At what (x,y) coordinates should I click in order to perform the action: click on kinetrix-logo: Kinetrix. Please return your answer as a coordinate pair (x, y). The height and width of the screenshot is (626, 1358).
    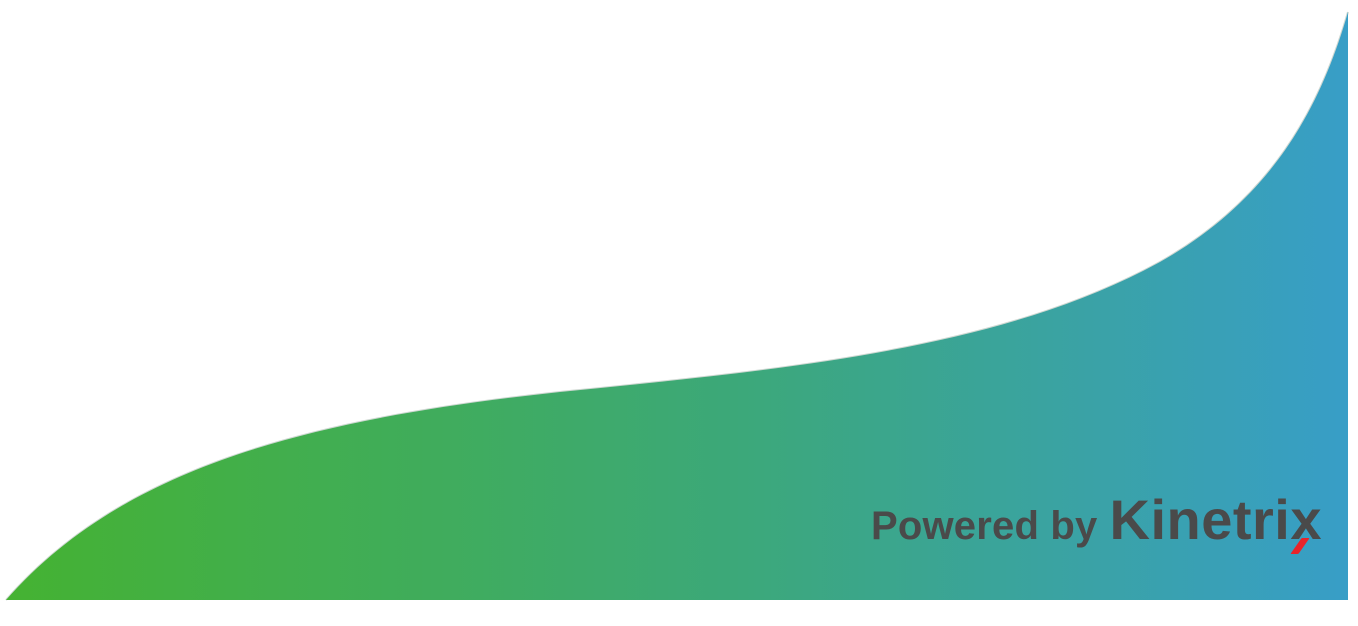
    Looking at the image, I should click on (1216, 523).